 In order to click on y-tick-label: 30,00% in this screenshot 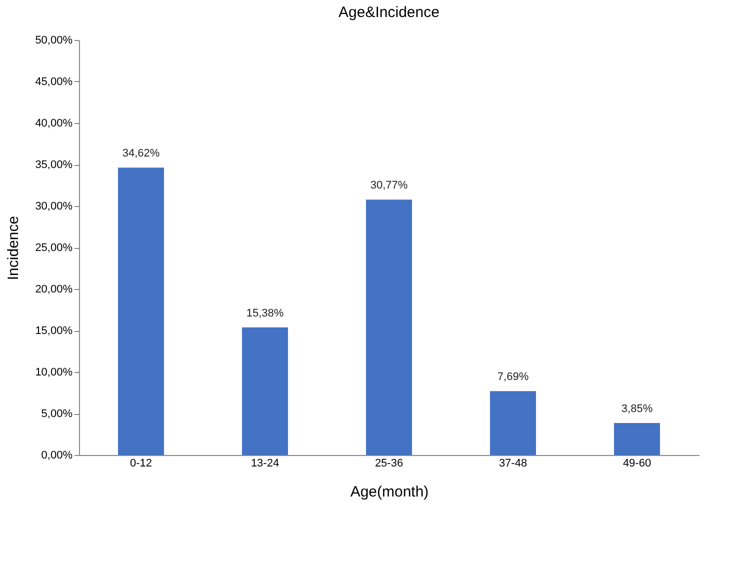, I will do `click(54, 206)`.